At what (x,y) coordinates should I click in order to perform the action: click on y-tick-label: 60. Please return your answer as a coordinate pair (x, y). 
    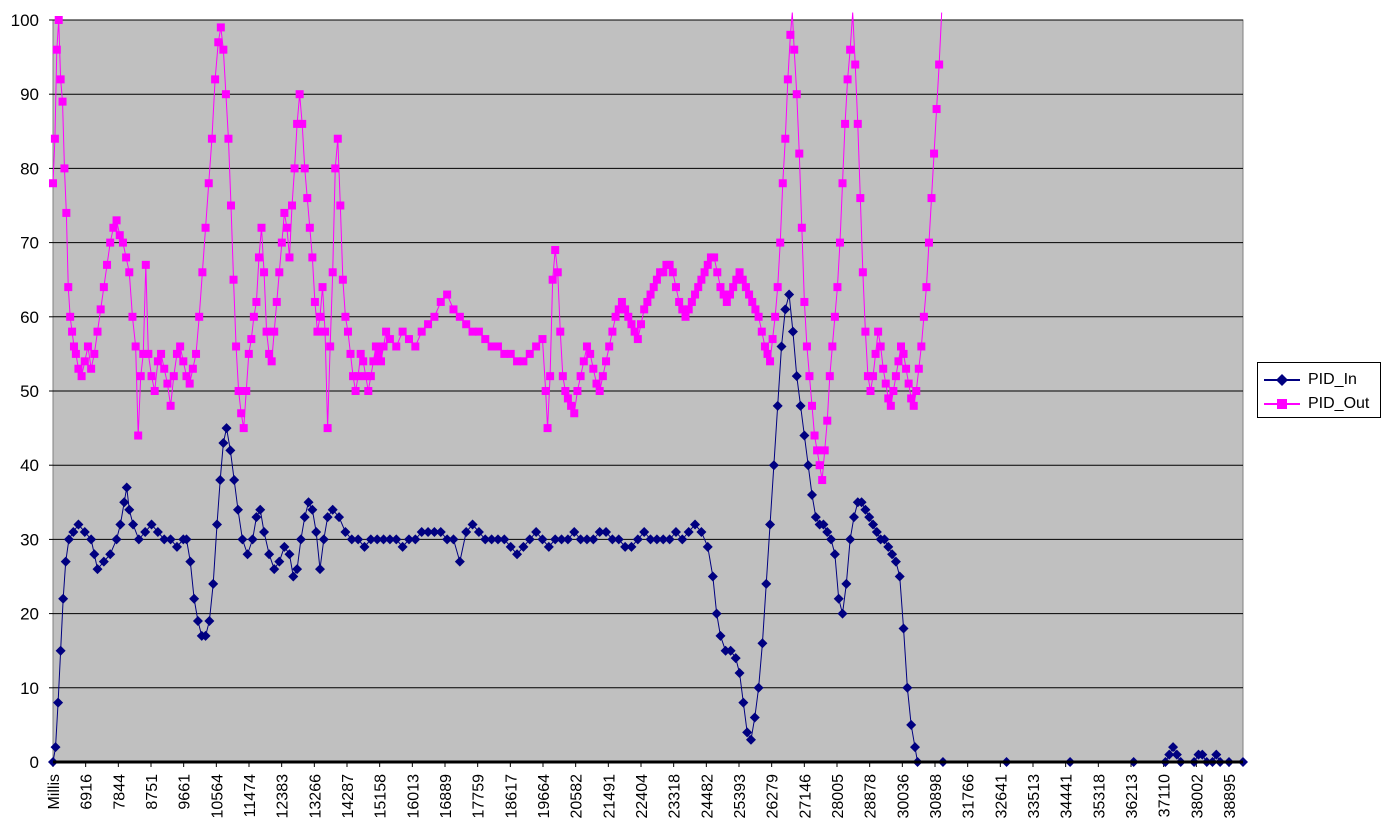
    Looking at the image, I should click on (29, 317).